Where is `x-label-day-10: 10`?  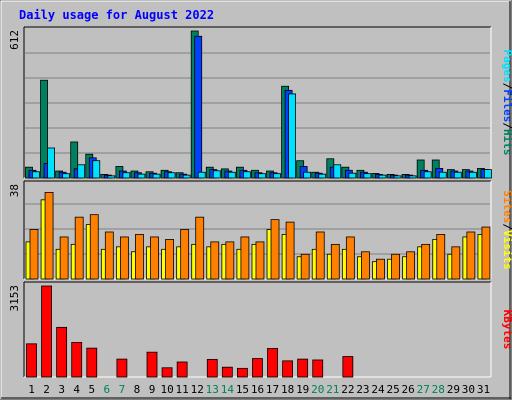
x-label-day-10: 10 is located at coordinates (166, 389).